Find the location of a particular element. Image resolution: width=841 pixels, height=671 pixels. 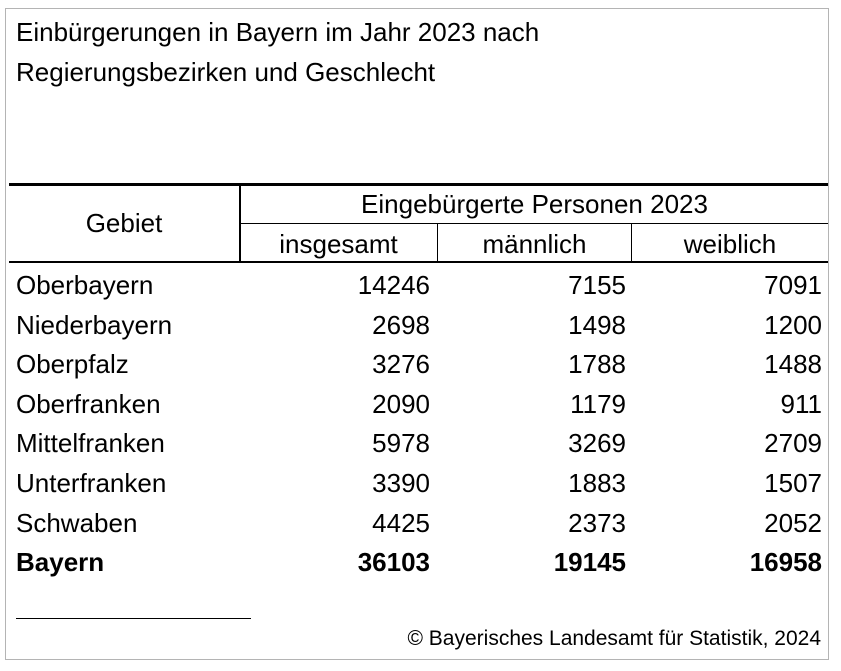

column-header-gebiet: Gebiet is located at coordinates (124, 223).